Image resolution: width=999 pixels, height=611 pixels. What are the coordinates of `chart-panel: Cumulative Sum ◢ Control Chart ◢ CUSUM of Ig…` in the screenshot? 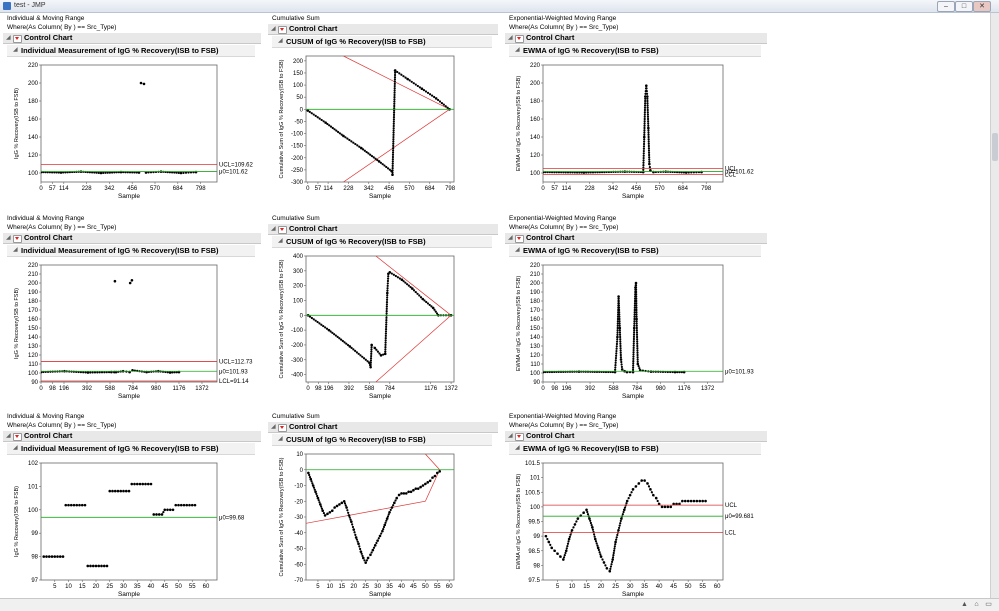 It's located at (385, 505).